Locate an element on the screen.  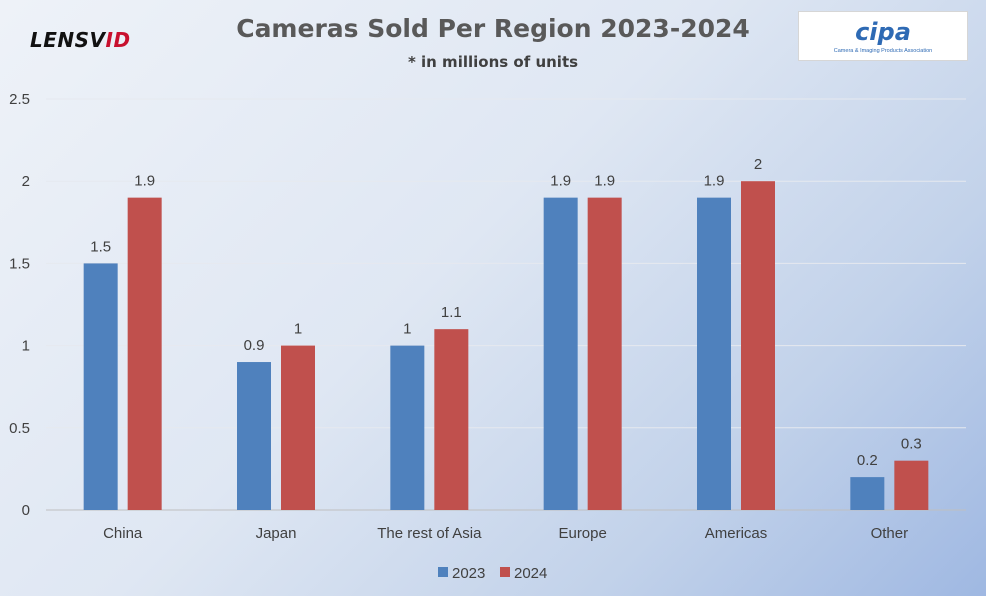
data-label: 0.2 is located at coordinates (867, 460).